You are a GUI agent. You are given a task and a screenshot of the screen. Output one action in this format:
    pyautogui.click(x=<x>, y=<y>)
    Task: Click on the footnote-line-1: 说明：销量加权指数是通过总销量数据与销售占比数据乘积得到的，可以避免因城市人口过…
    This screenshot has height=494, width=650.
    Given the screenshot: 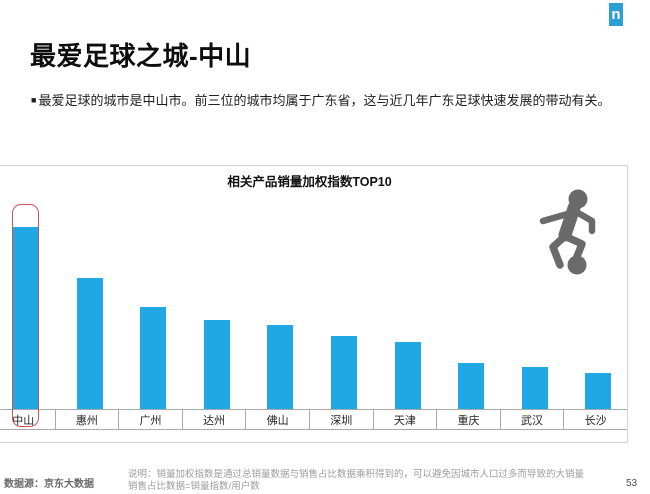 What is the action you would take?
    pyautogui.click(x=356, y=474)
    